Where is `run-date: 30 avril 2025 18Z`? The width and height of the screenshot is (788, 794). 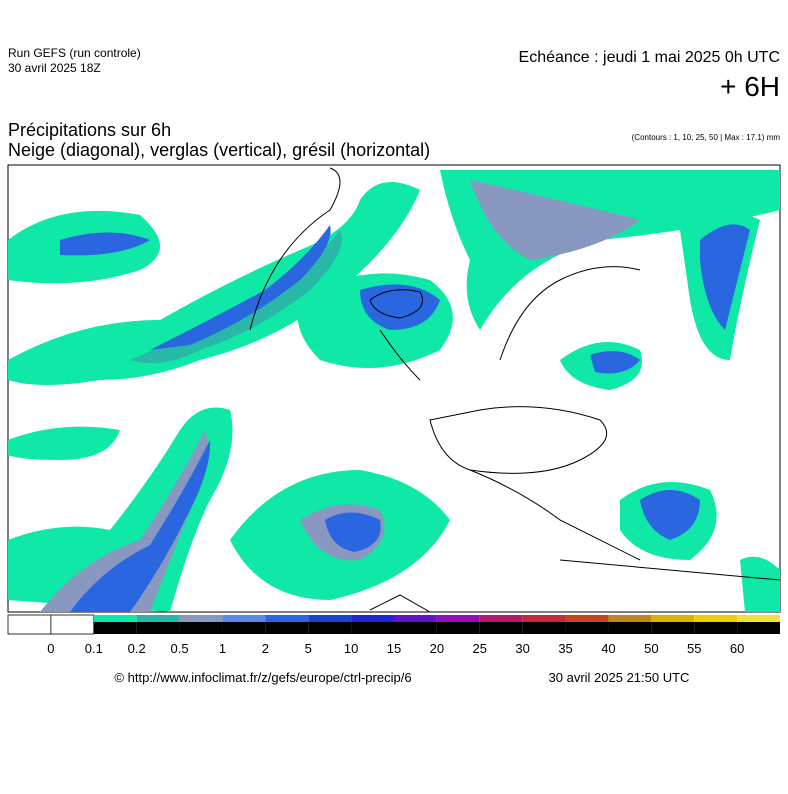
run-date: 30 avril 2025 18Z is located at coordinates (54, 68).